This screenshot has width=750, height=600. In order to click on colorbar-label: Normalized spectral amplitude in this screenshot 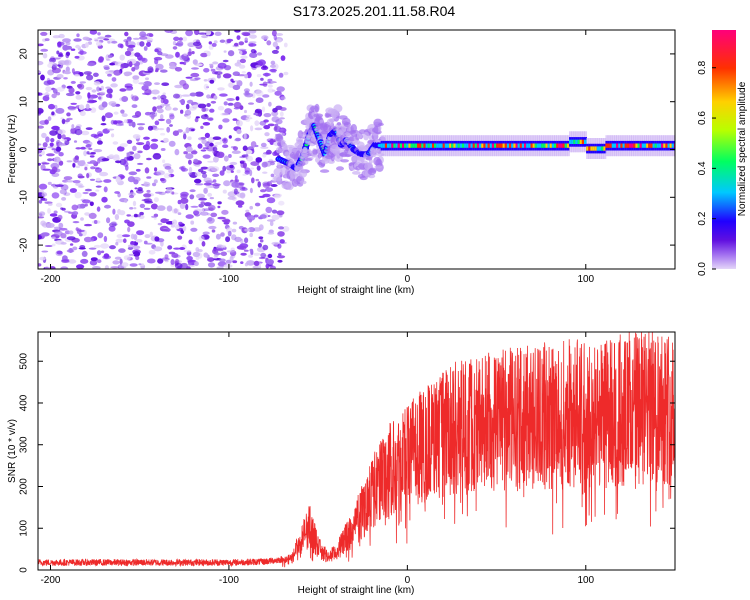, I will do `click(742, 148)`.